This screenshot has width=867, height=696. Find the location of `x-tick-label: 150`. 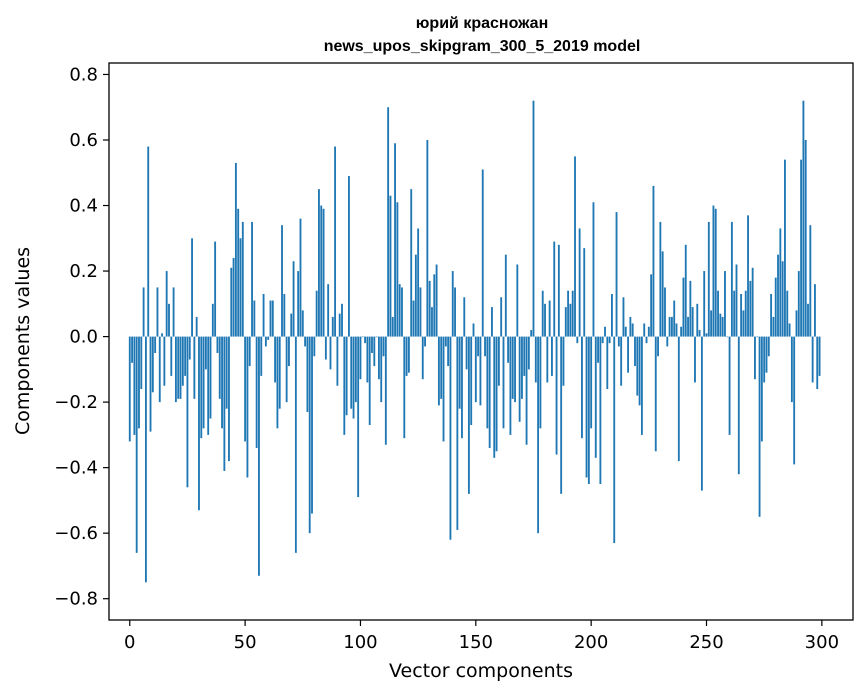

x-tick-label: 150 is located at coordinates (476, 642).